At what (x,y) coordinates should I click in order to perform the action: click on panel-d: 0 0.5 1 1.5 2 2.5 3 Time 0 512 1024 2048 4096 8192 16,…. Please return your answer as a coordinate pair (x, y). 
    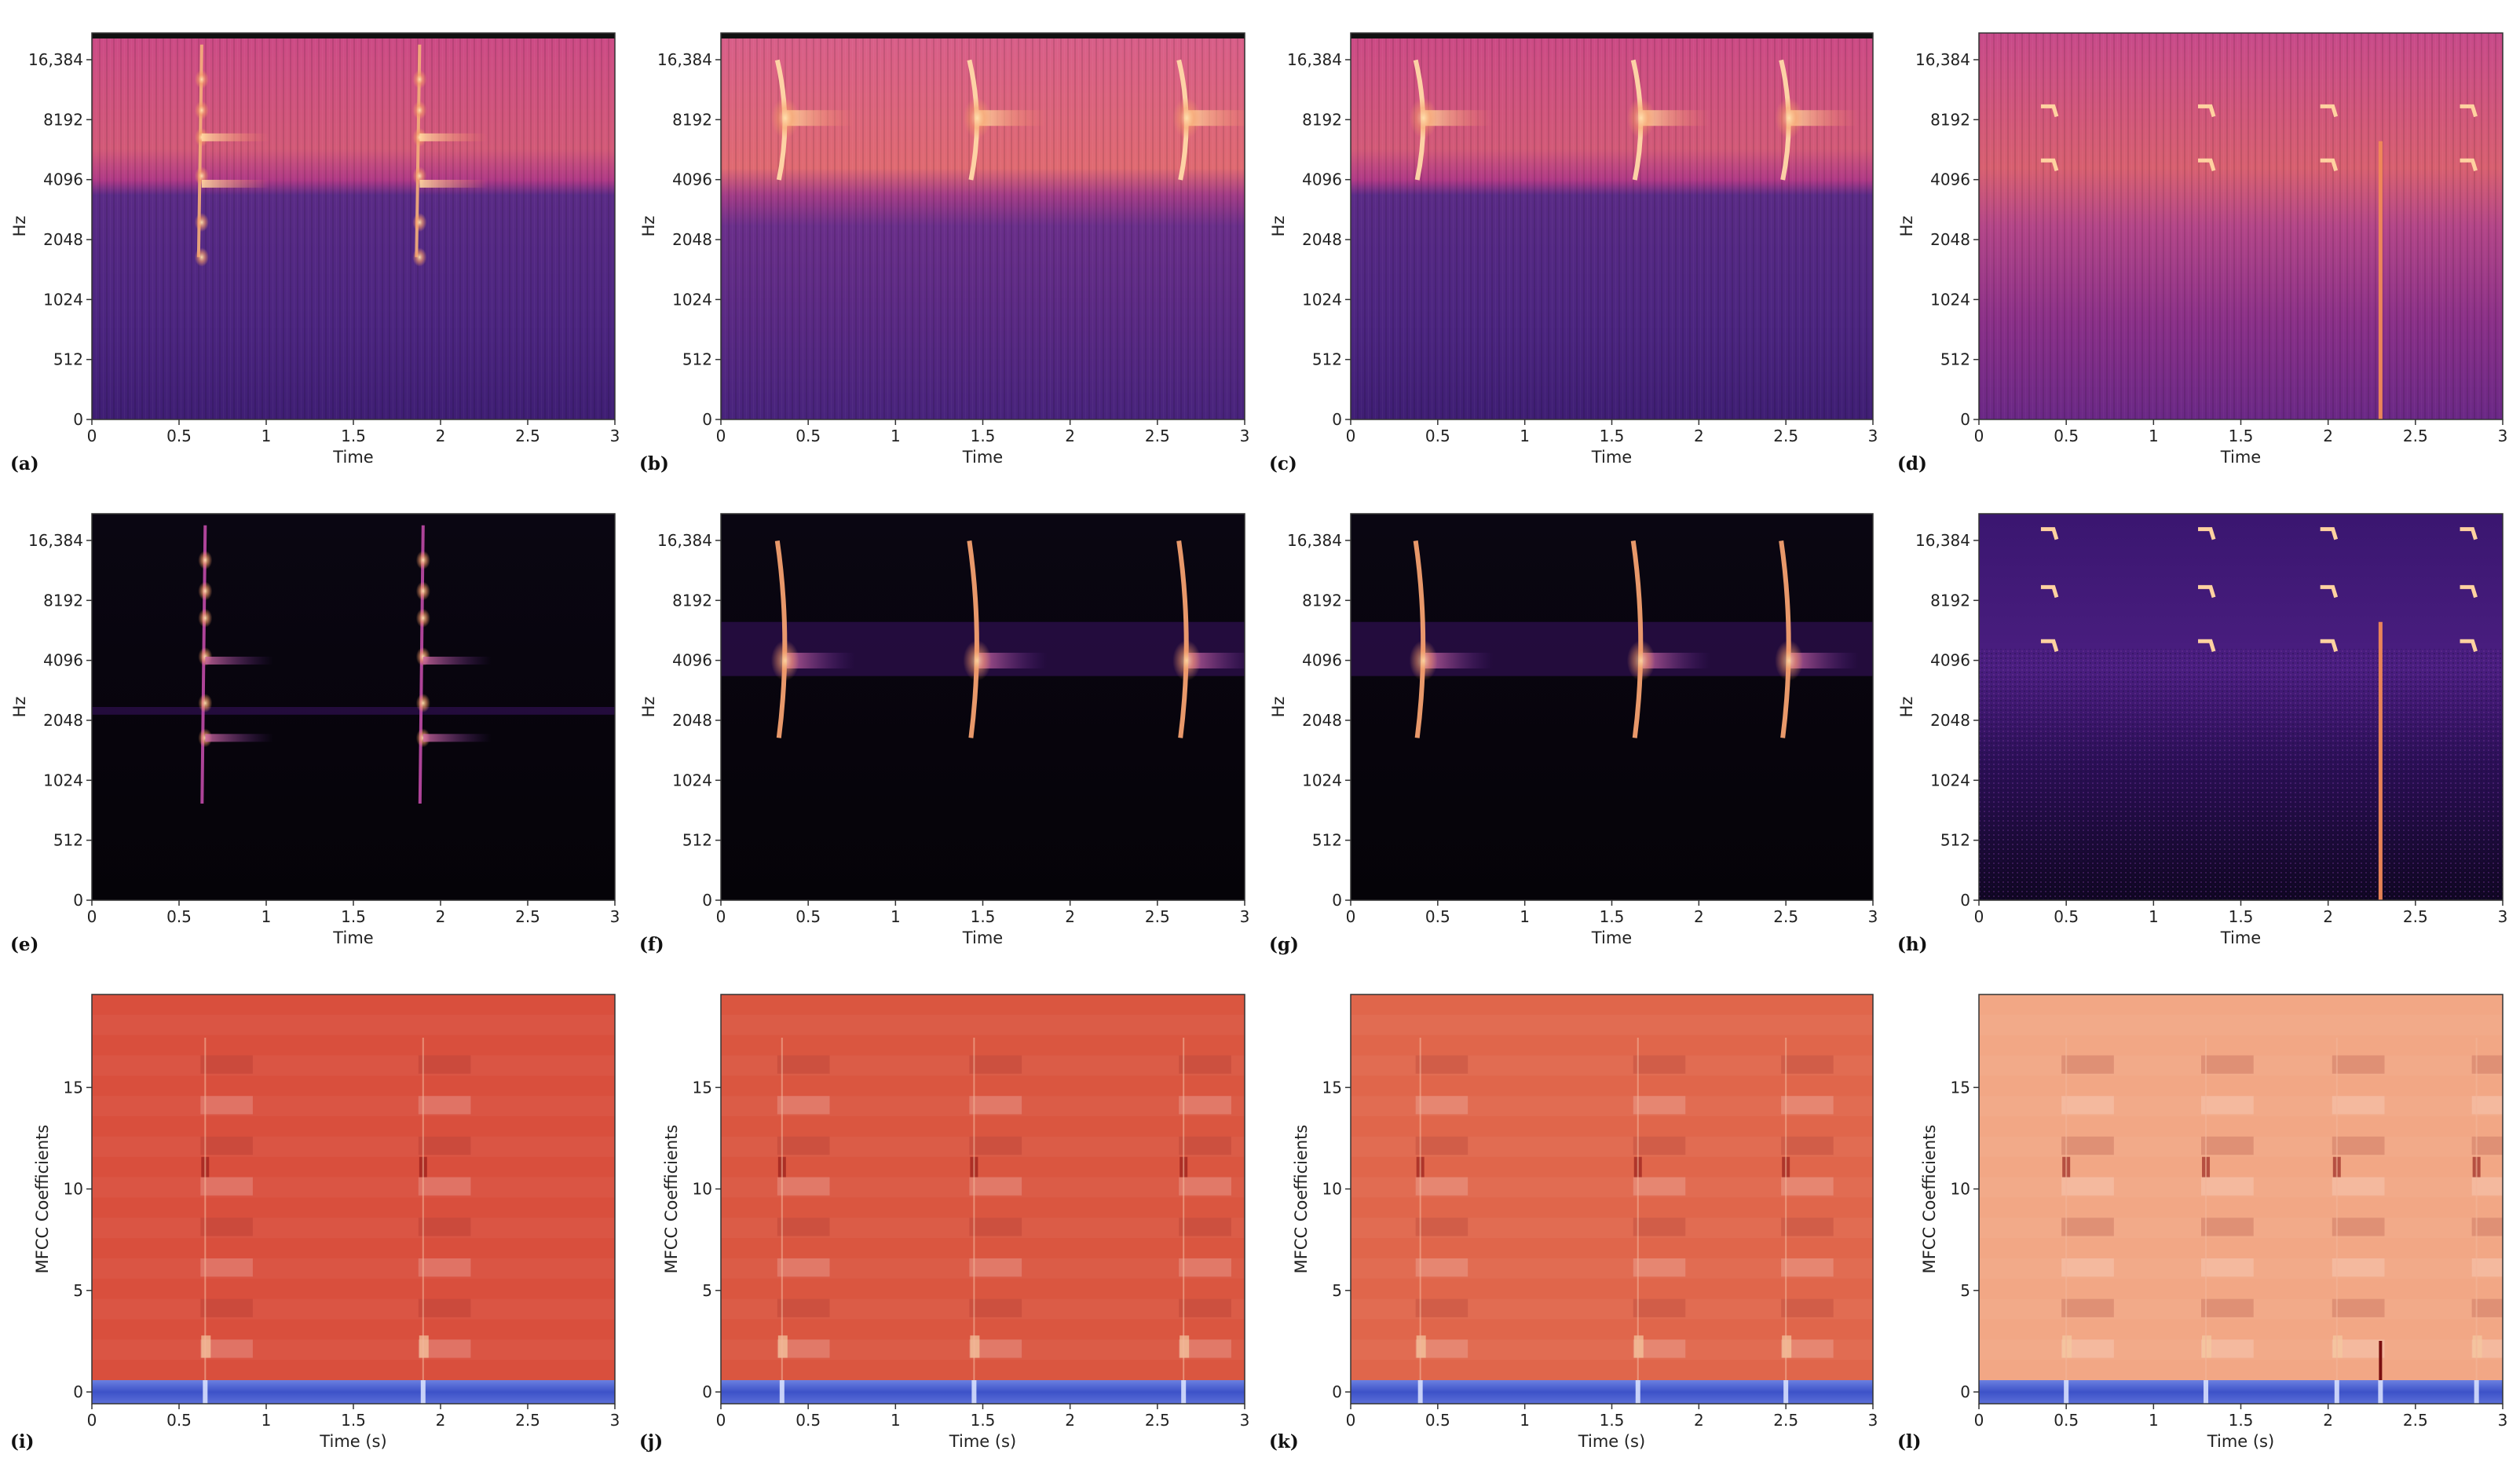
    Looking at the image, I should click on (2202, 253).